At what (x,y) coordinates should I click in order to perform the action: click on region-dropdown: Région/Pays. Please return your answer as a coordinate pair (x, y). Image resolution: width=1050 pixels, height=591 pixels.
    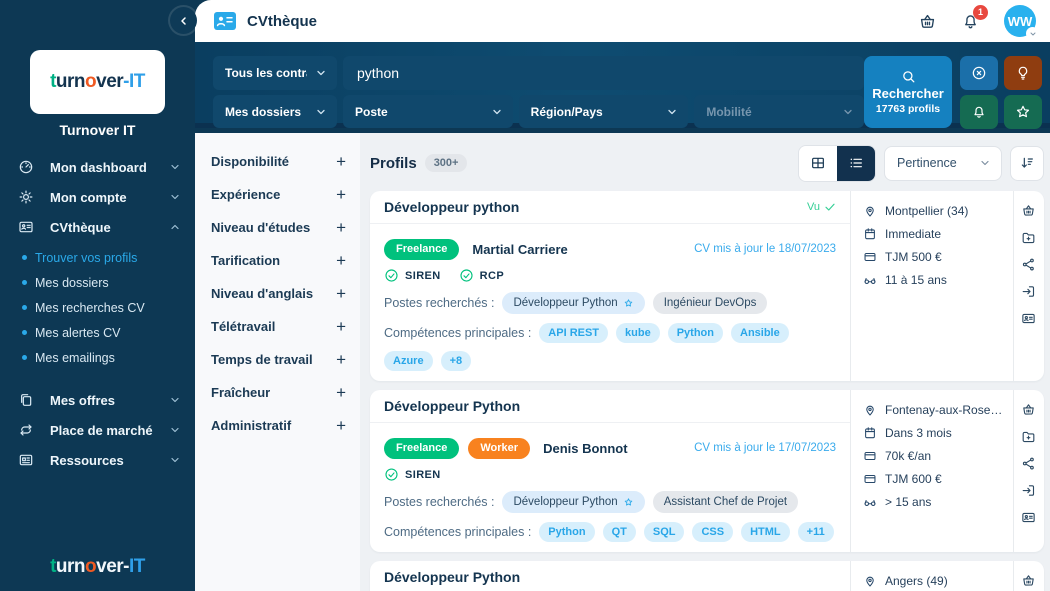
    Looking at the image, I should click on (603, 111).